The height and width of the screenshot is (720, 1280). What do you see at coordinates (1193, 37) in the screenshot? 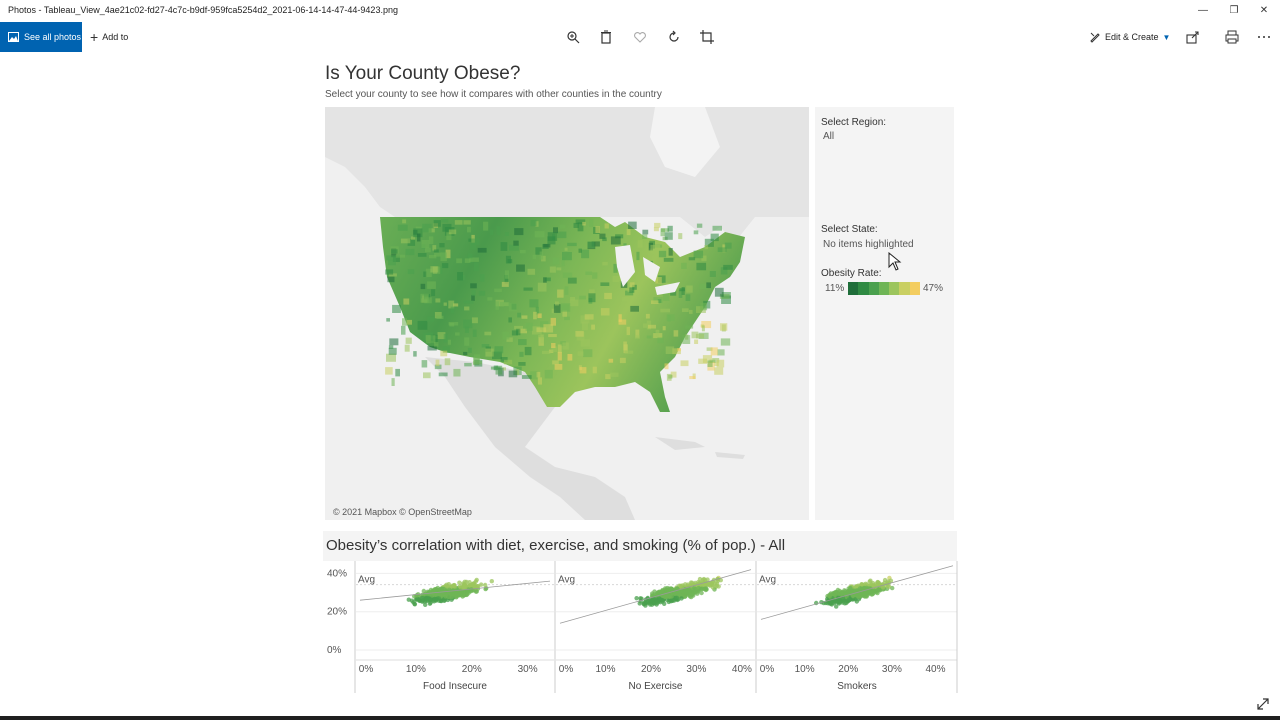
I see `share-icon` at bounding box center [1193, 37].